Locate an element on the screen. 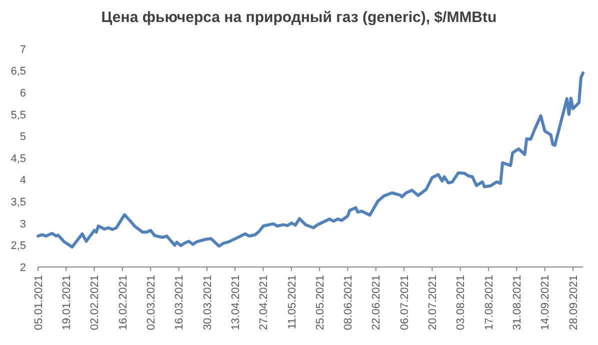 Image resolution: width=598 pixels, height=345 pixels. x-tick-label: 16.02.2021 is located at coordinates (123, 302).